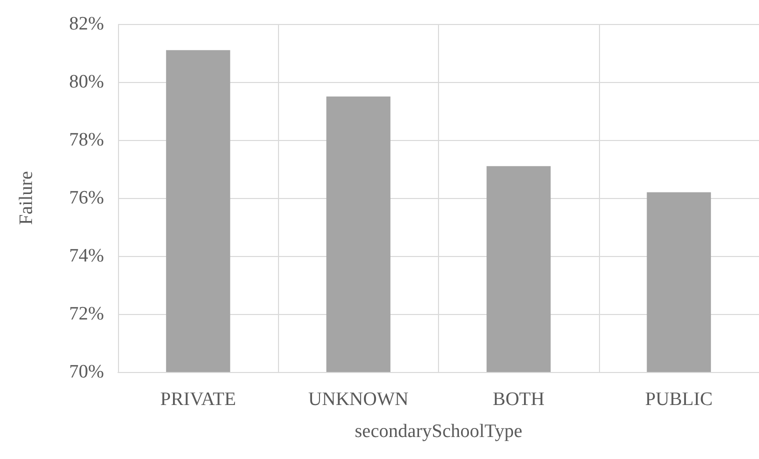 This screenshot has width=759, height=459. I want to click on y-tick-label: 76%, so click(86, 198).